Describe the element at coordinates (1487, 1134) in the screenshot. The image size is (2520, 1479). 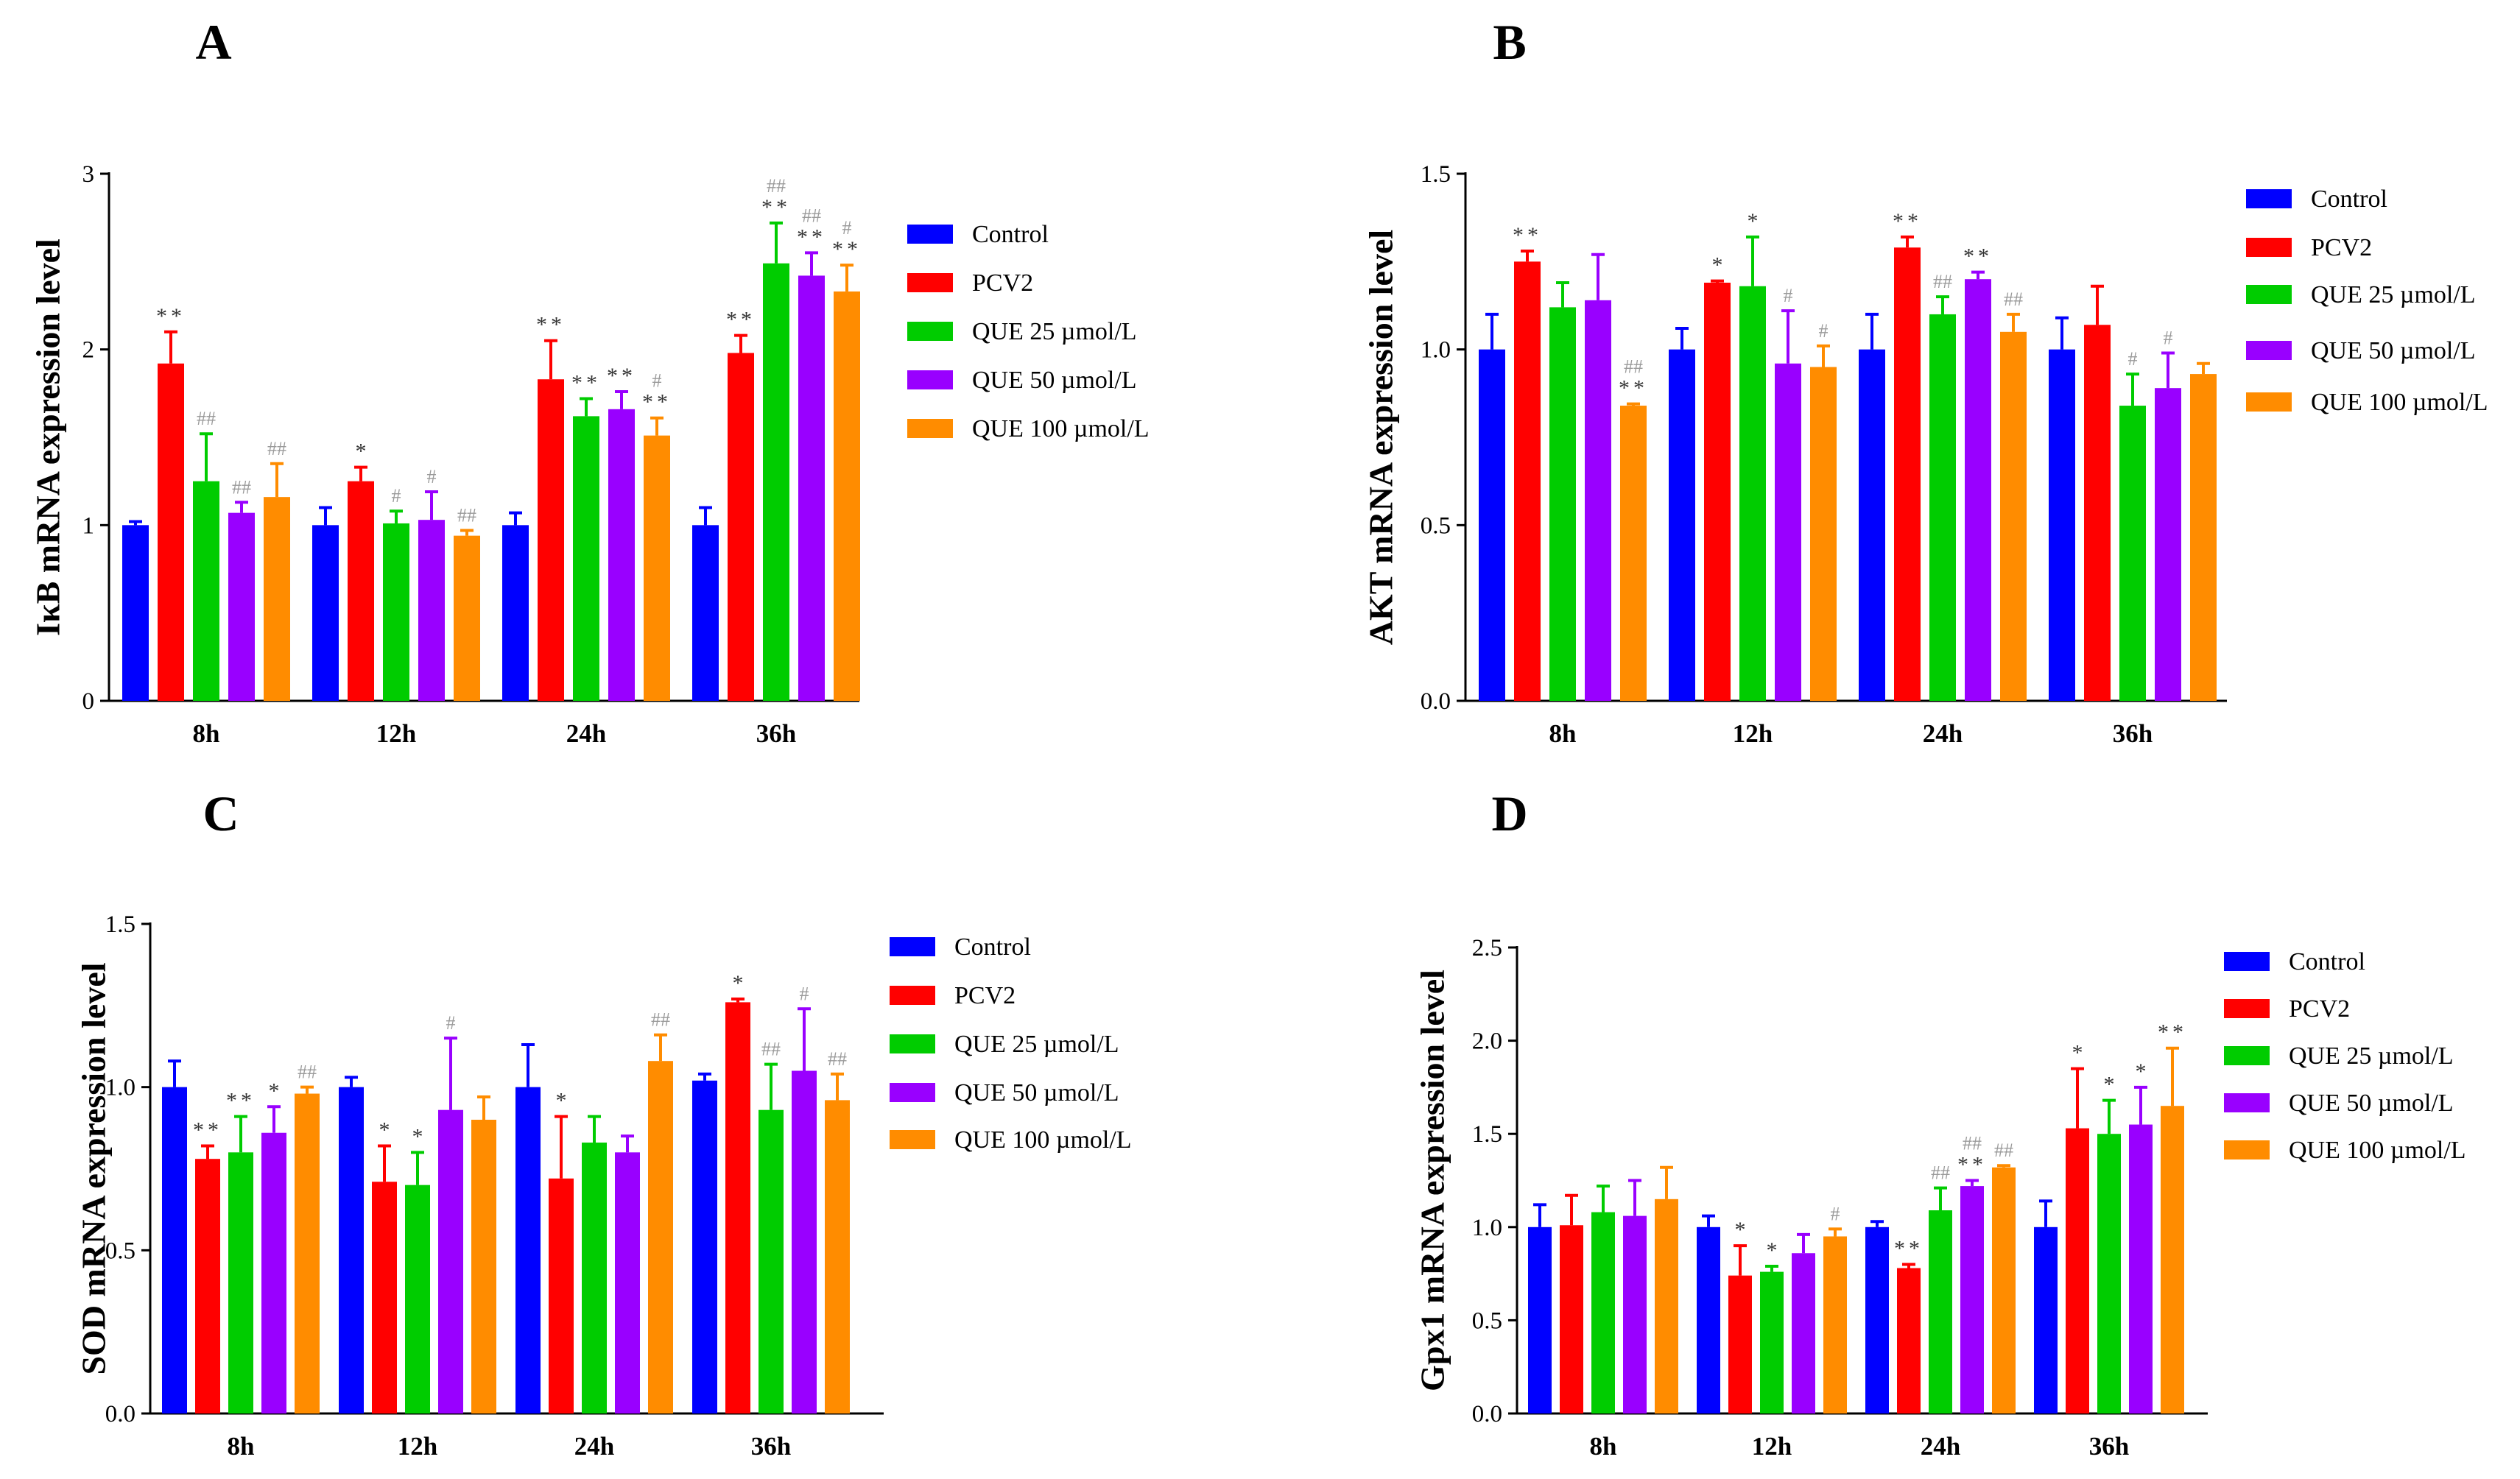
I see `y-tick-label: 1.5` at that location.